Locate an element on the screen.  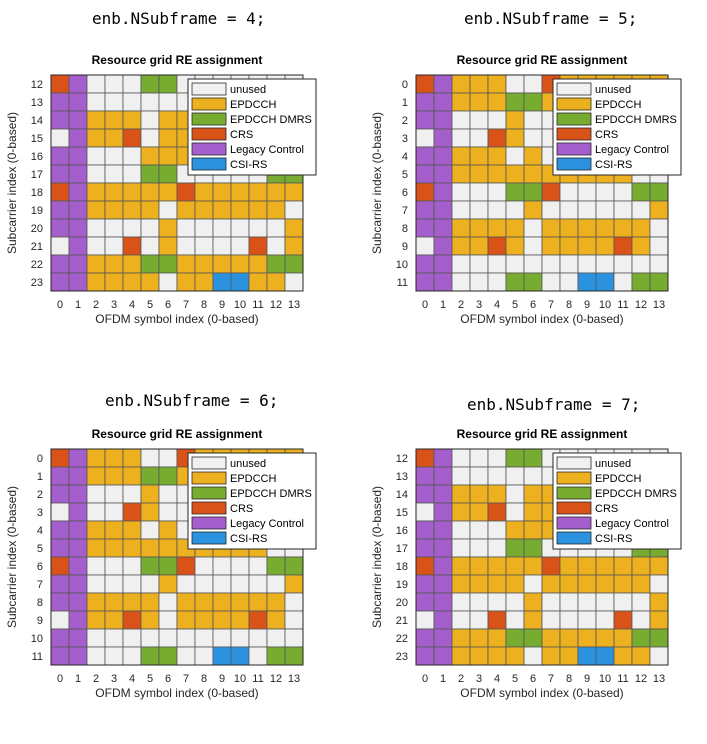
x-tick-label: 2 is located at coordinates (96, 305).